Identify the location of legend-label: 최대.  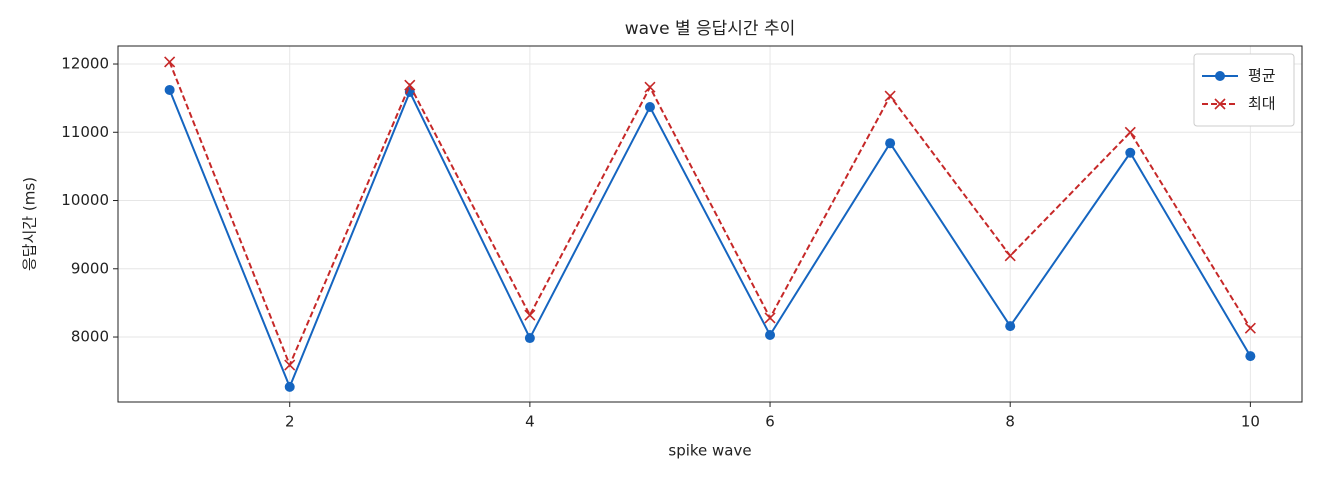
(1262, 104).